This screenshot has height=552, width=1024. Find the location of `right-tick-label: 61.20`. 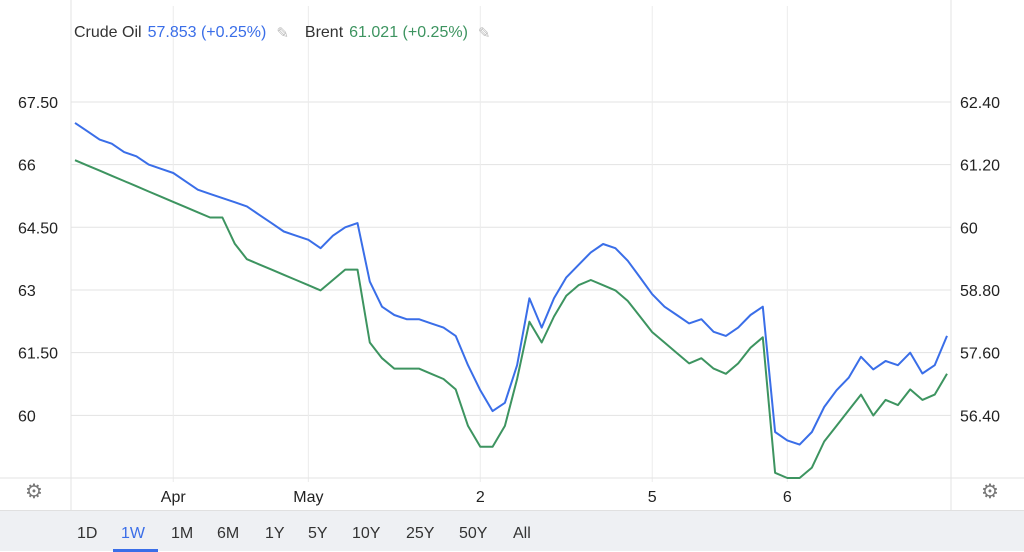

right-tick-label: 61.20 is located at coordinates (980, 166).